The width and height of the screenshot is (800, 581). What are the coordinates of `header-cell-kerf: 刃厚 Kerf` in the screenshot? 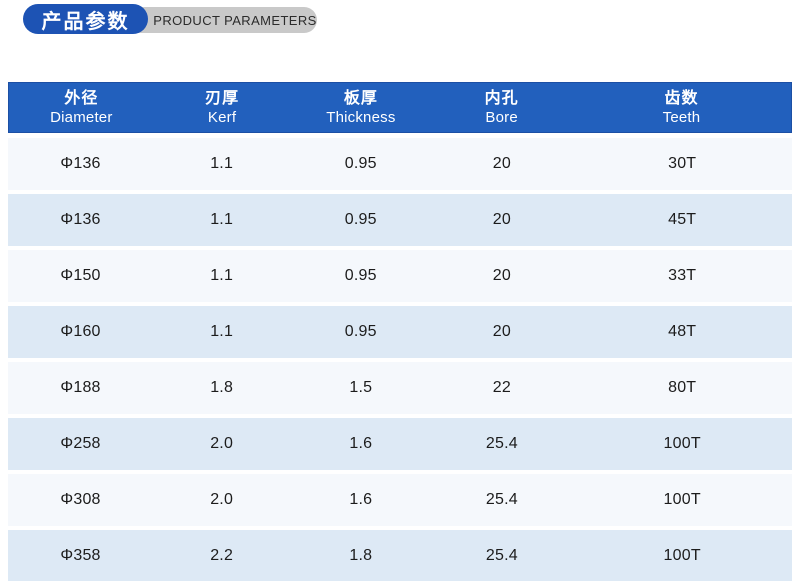 It's located at (222, 108).